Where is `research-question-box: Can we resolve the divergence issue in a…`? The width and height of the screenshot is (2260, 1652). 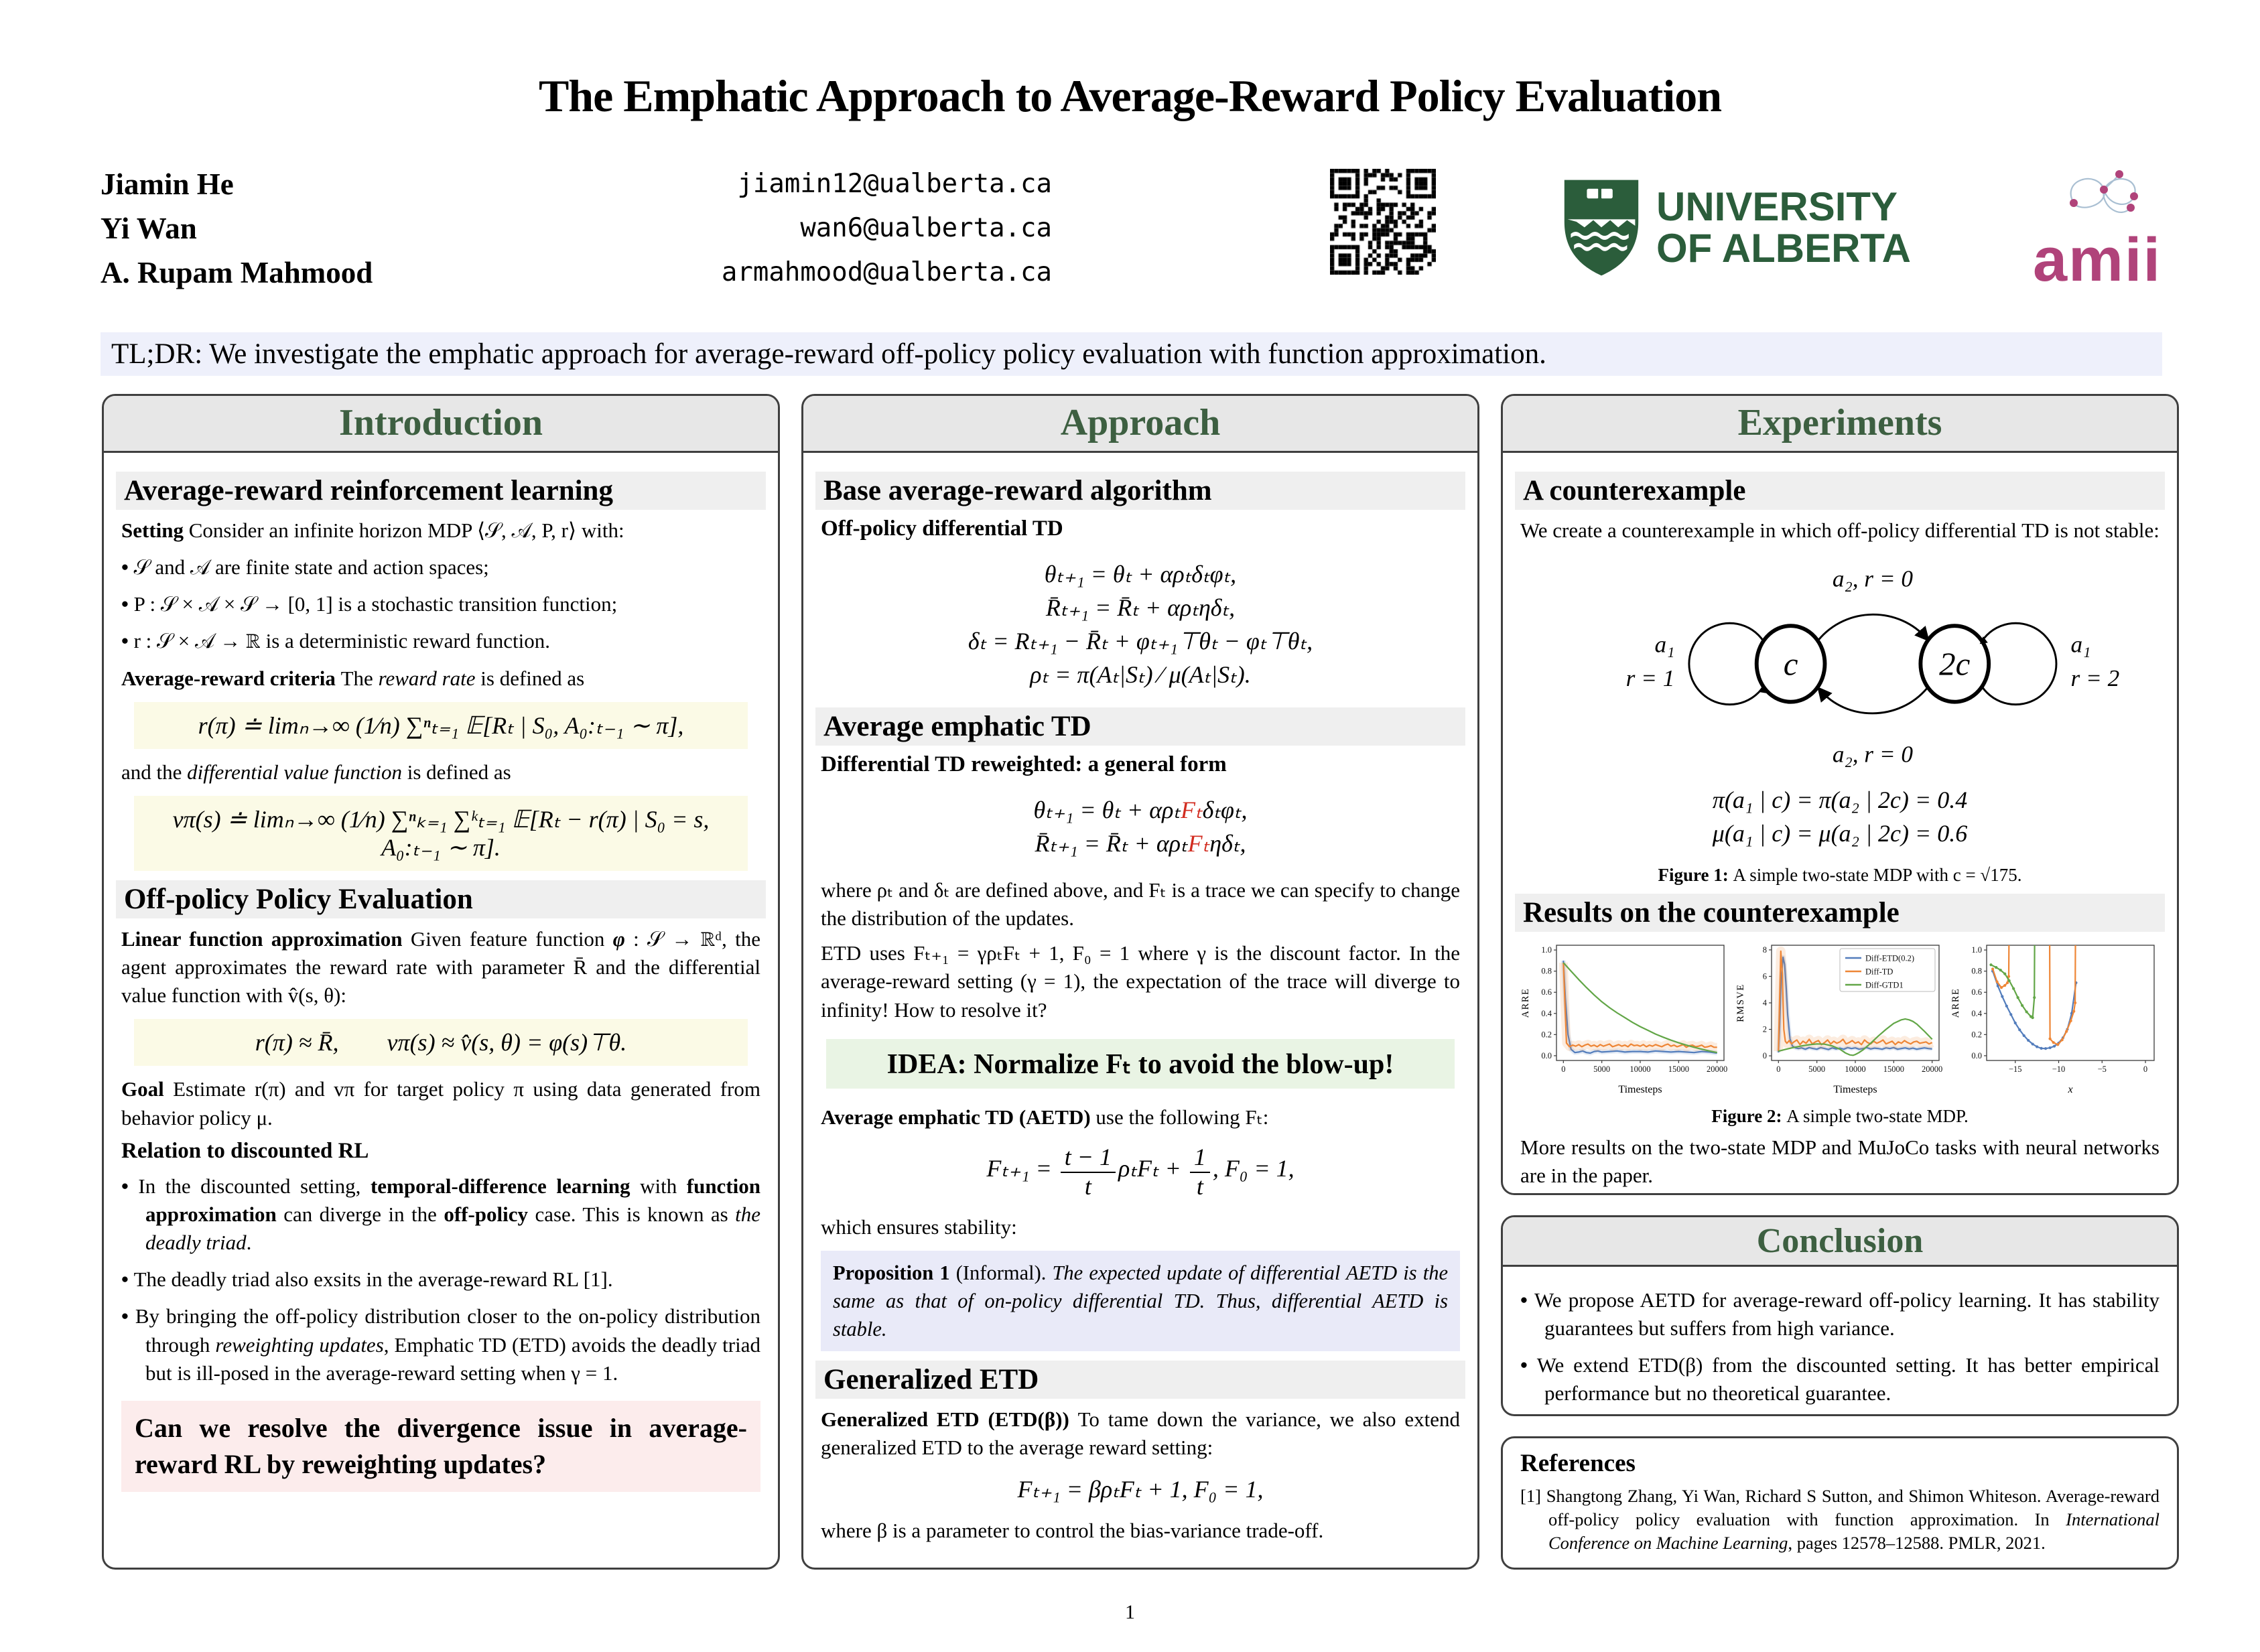 research-question-box: Can we resolve the divergence issue in a… is located at coordinates (441, 1446).